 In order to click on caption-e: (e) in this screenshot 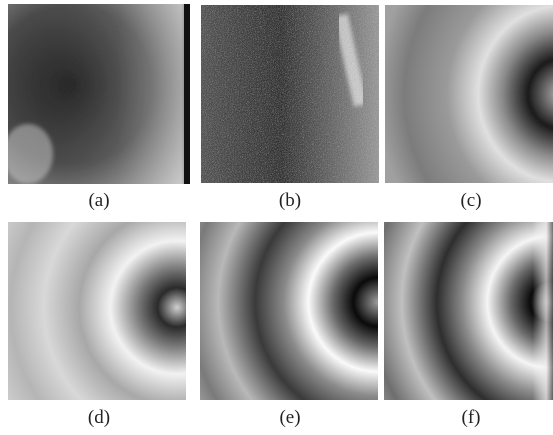, I will do `click(290, 417)`.